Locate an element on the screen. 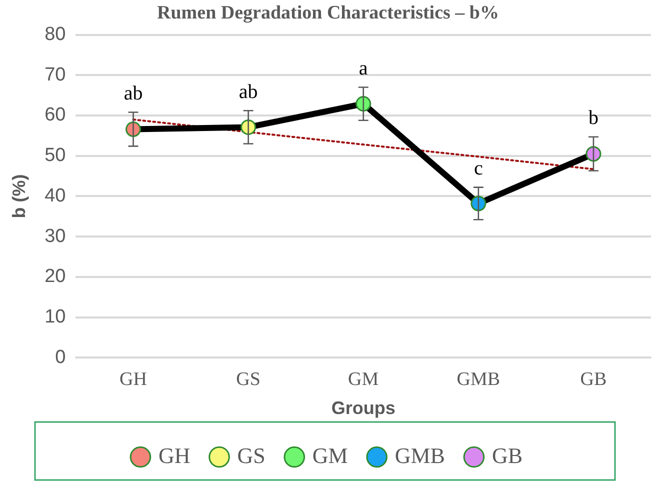 The width and height of the screenshot is (661, 486). y-tick-label: 50 is located at coordinates (55, 155).